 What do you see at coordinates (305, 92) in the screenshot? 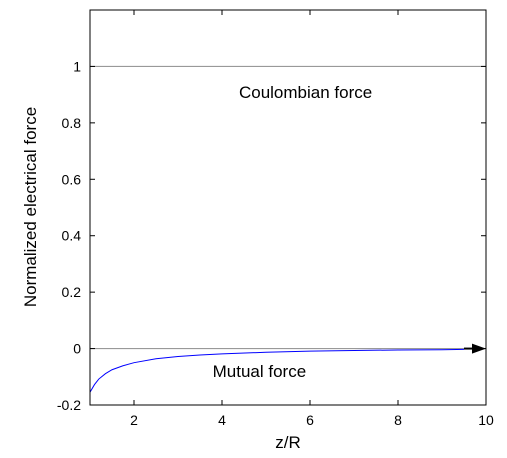
I see `annotation-label-0: Coulombian force` at bounding box center [305, 92].